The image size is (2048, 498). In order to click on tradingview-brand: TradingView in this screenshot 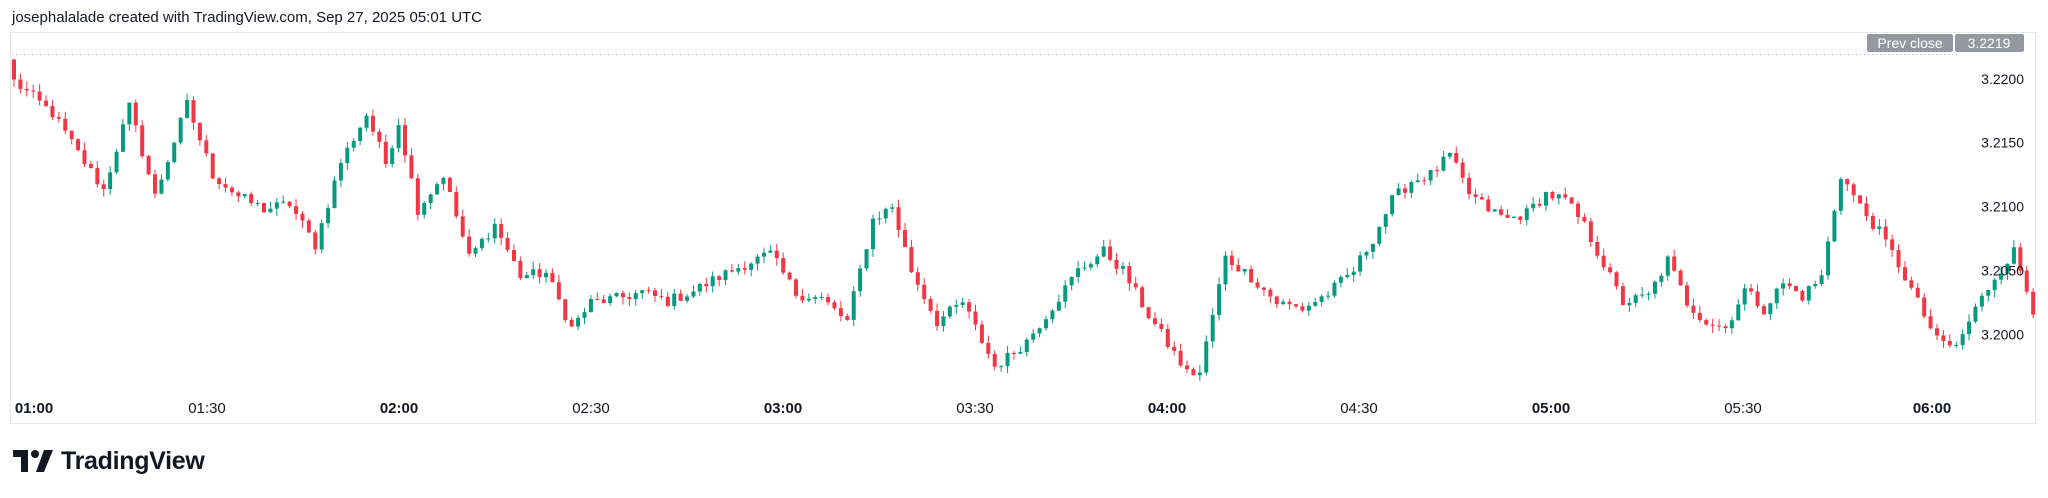, I will do `click(109, 461)`.